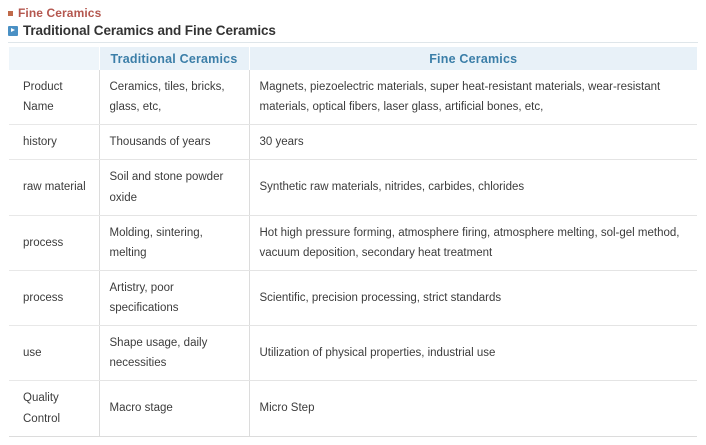  Describe the element at coordinates (54, 187) in the screenshot. I see `row-label: raw material` at that location.